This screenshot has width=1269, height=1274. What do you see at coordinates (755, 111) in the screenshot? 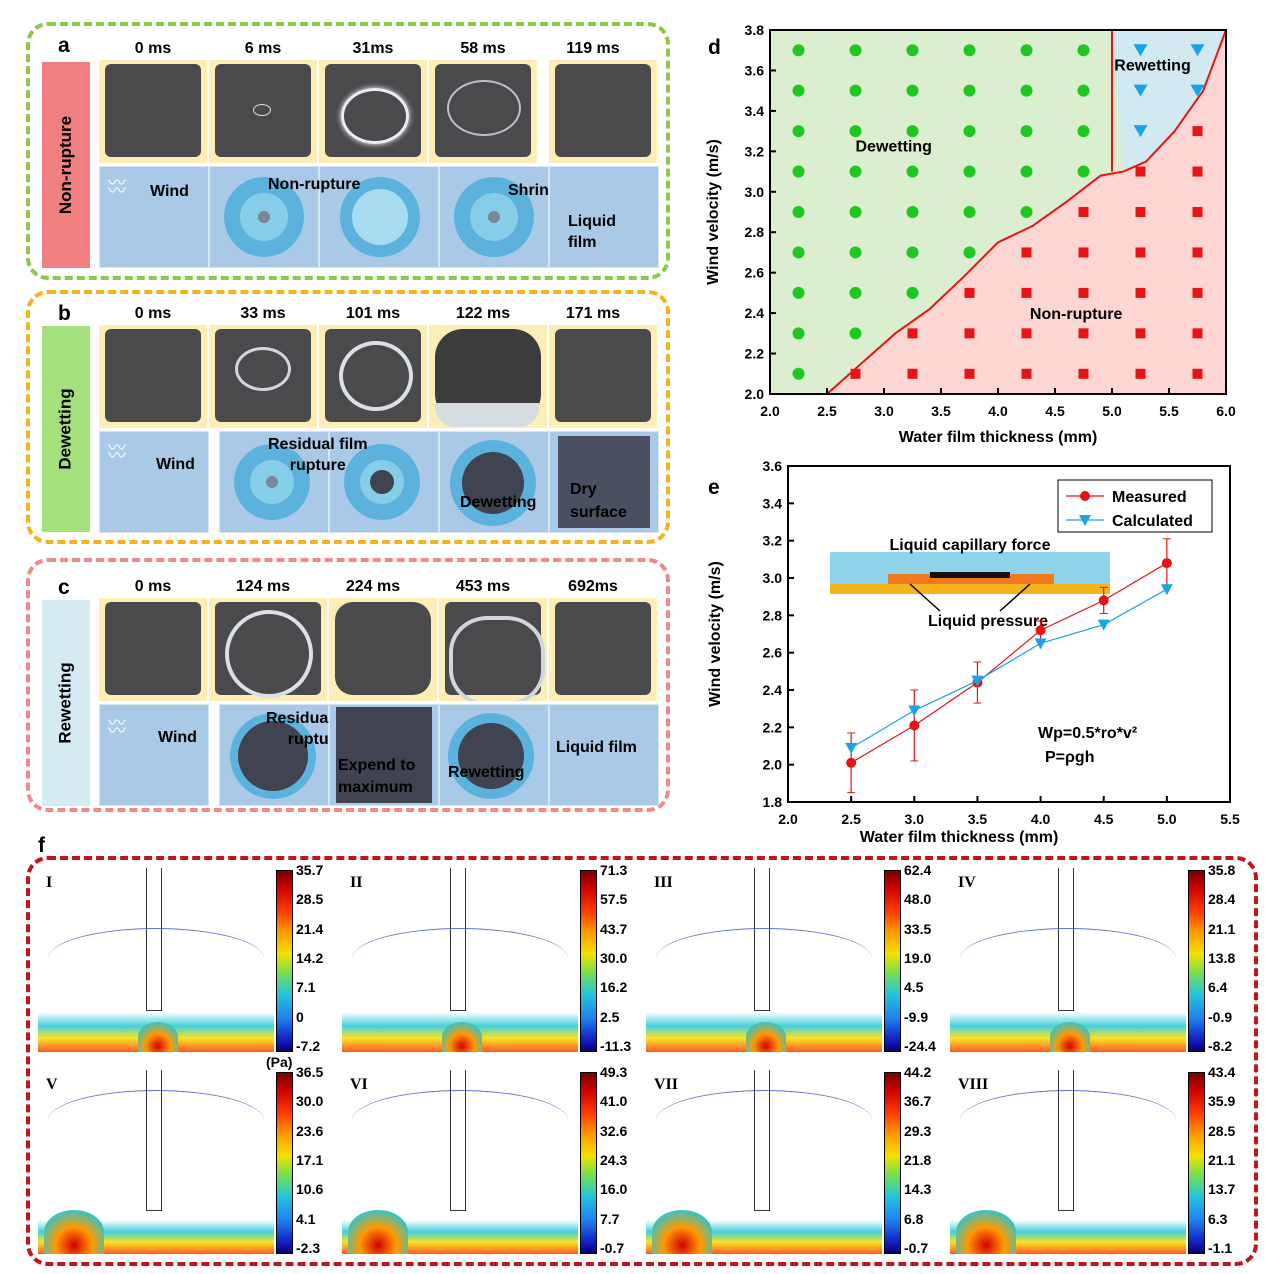
I see `y-tick-label: 3.4` at bounding box center [755, 111].